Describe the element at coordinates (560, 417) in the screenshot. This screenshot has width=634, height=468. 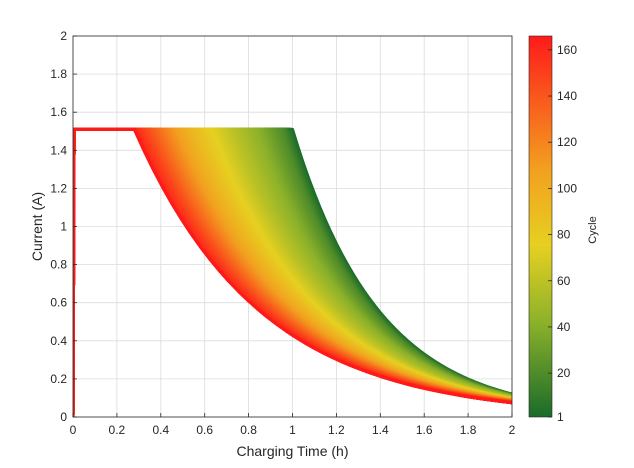
I see `colorbar-tick-label: 1` at that location.